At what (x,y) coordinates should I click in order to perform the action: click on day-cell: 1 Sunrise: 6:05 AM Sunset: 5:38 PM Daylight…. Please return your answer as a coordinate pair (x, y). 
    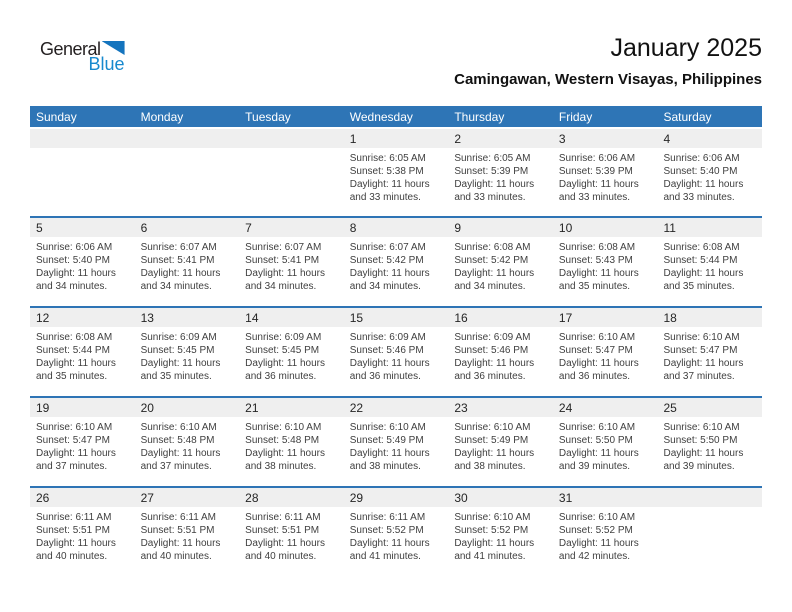
    Looking at the image, I should click on (396, 172).